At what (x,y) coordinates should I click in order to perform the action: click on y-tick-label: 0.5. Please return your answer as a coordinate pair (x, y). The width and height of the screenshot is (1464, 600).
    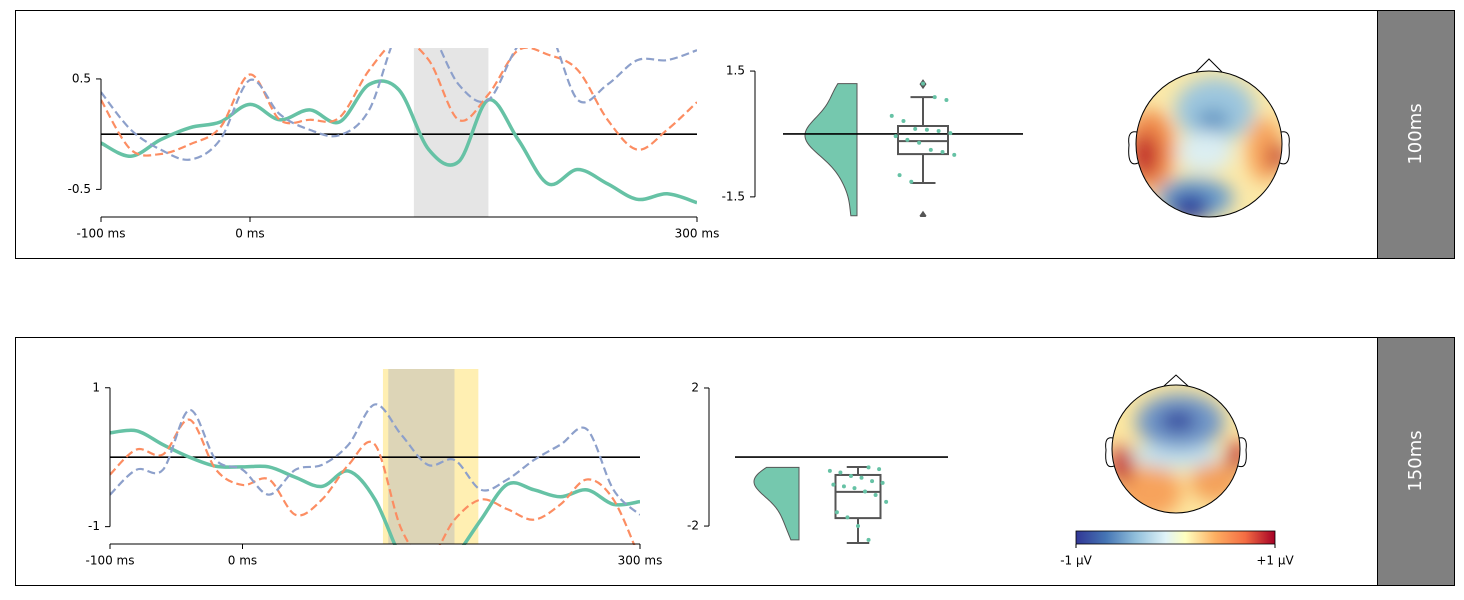
    Looking at the image, I should click on (81, 78).